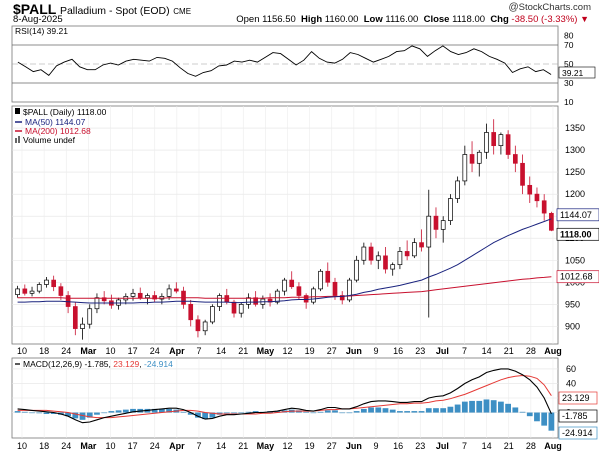 The height and width of the screenshot is (454, 599). What do you see at coordinates (16, 140) in the screenshot?
I see `volume-legend-swatch` at bounding box center [16, 140].